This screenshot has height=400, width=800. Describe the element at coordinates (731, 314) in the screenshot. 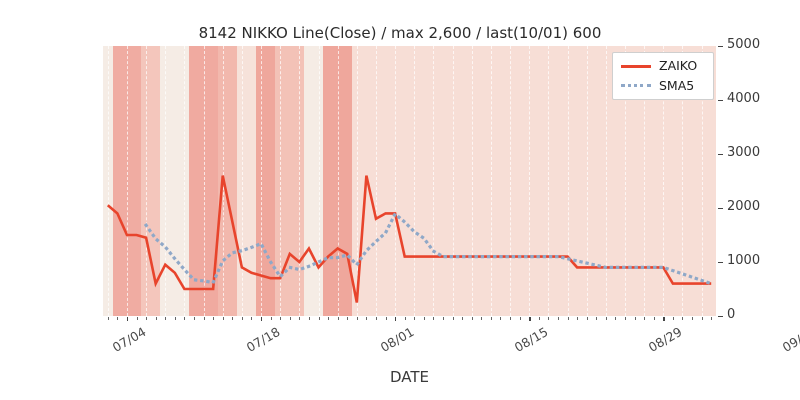

I see `y-tick-label: 0` at that location.